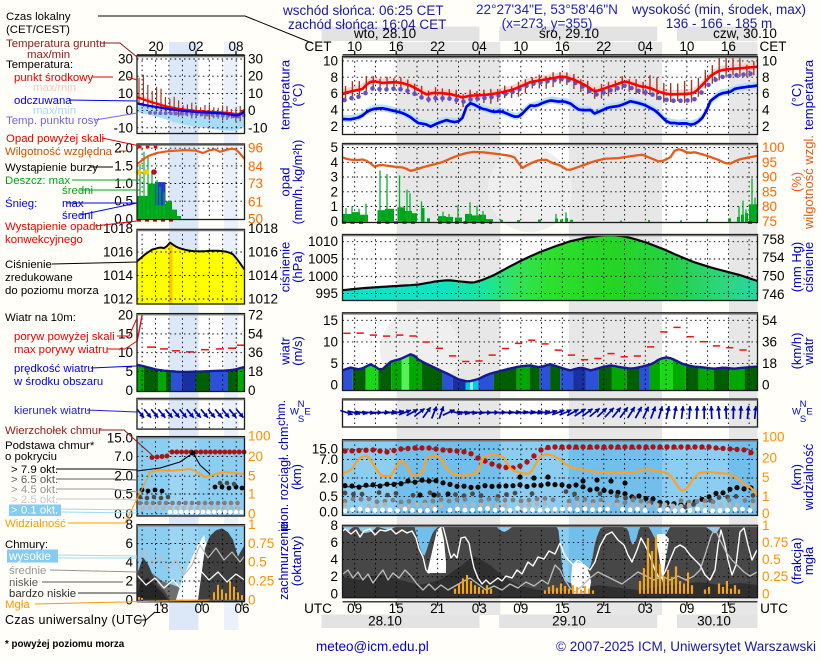  Describe the element at coordinates (323, 276) in the screenshot. I see `svg-text: 1000` at that location.